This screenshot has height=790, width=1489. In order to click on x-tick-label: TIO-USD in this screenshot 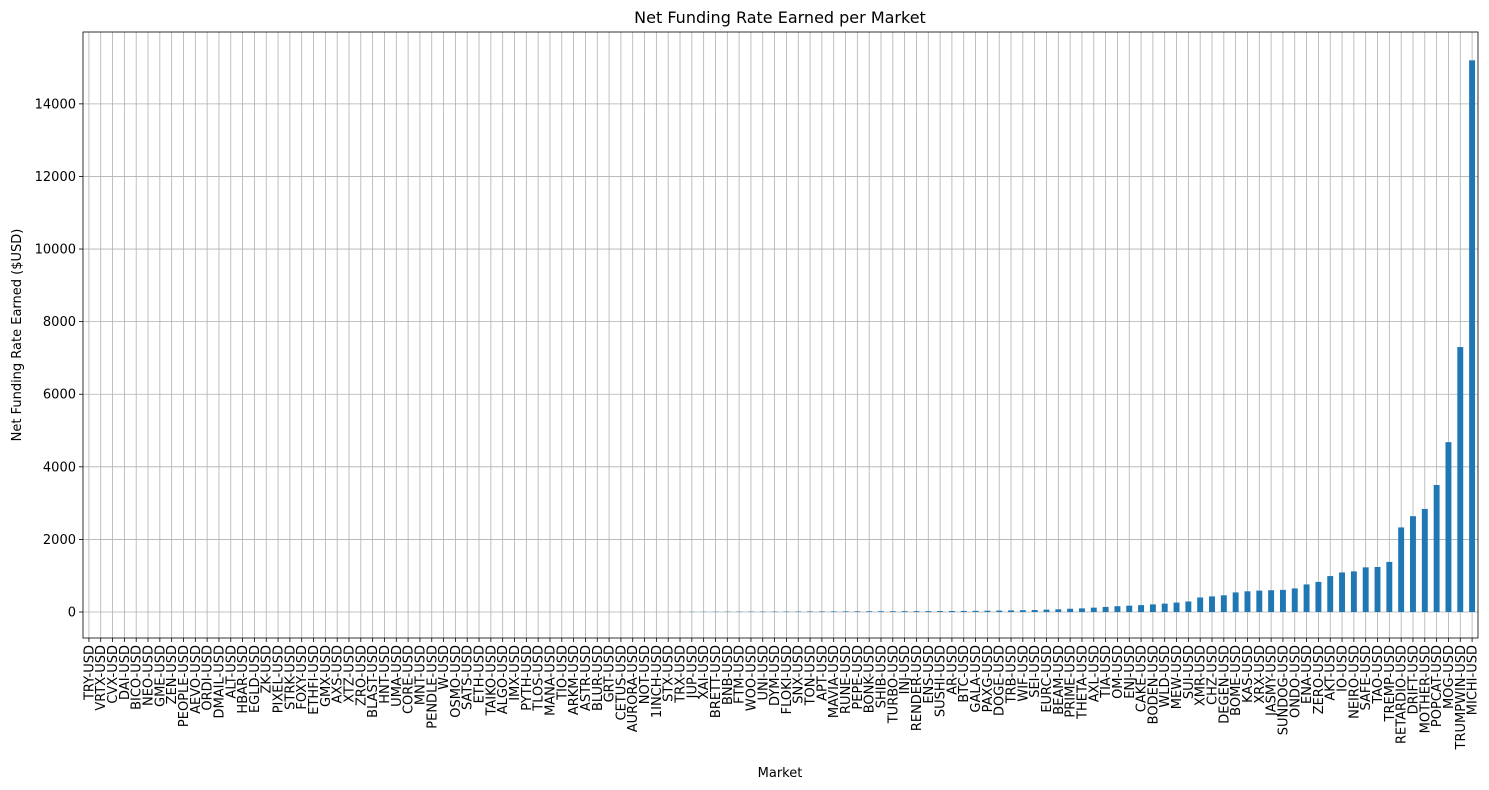, I will do `click(562, 673)`.